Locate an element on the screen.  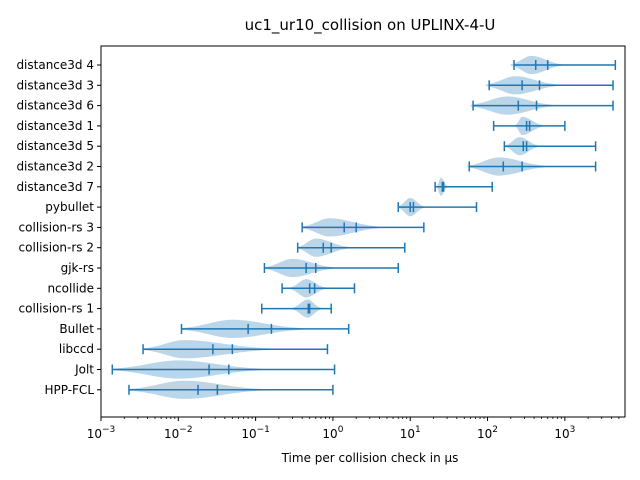
y-tick-label: ncollide is located at coordinates (70, 288).